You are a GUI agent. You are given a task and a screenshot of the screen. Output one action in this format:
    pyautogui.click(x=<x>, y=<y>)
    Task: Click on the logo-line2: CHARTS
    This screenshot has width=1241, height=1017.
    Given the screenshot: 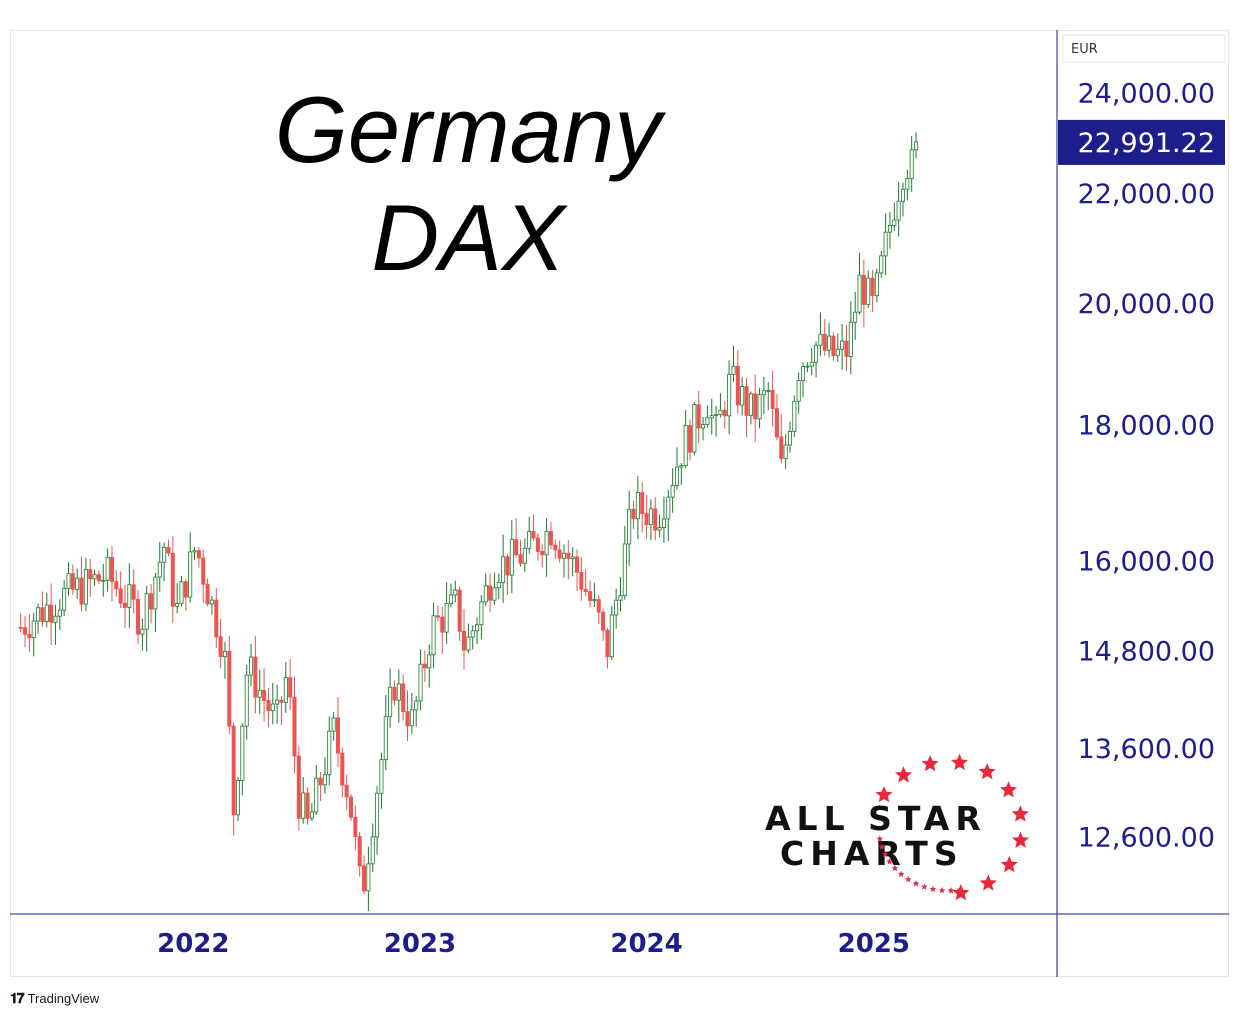 What is the action you would take?
    pyautogui.click(x=872, y=853)
    